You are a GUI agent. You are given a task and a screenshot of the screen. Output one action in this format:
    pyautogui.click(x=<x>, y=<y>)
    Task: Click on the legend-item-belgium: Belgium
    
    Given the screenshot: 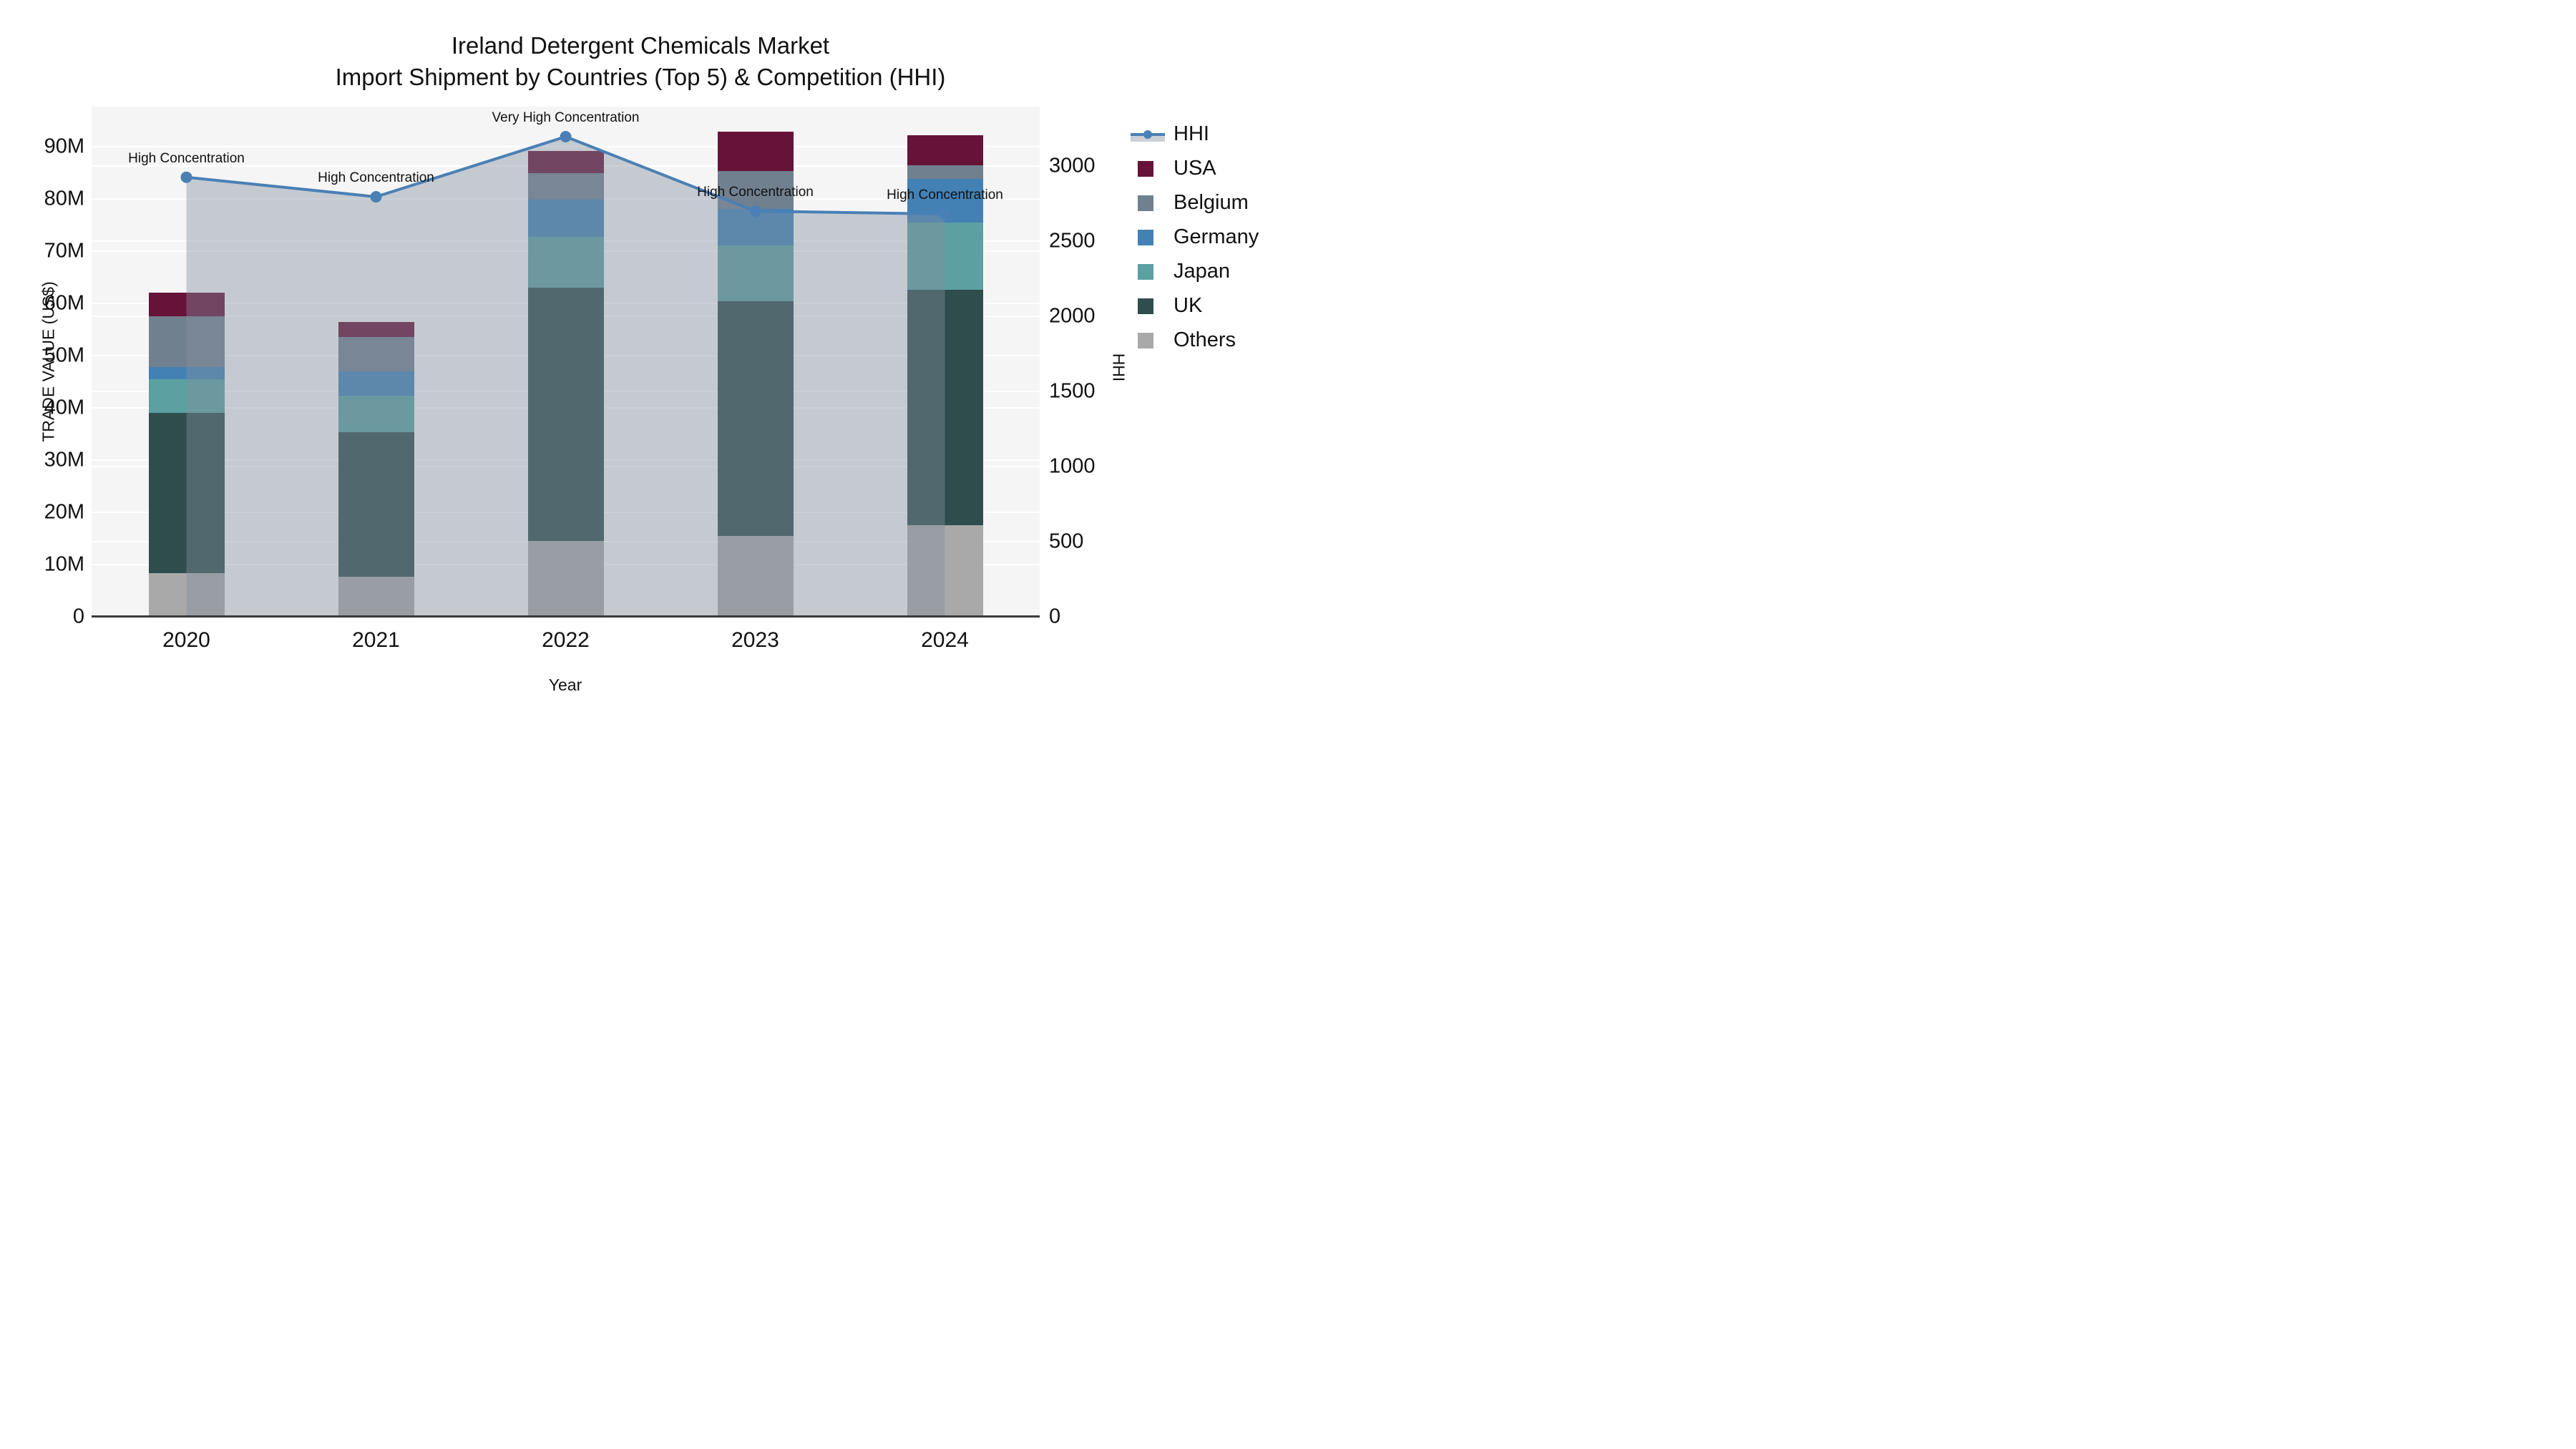 What is the action you would take?
    pyautogui.click(x=1195, y=203)
    